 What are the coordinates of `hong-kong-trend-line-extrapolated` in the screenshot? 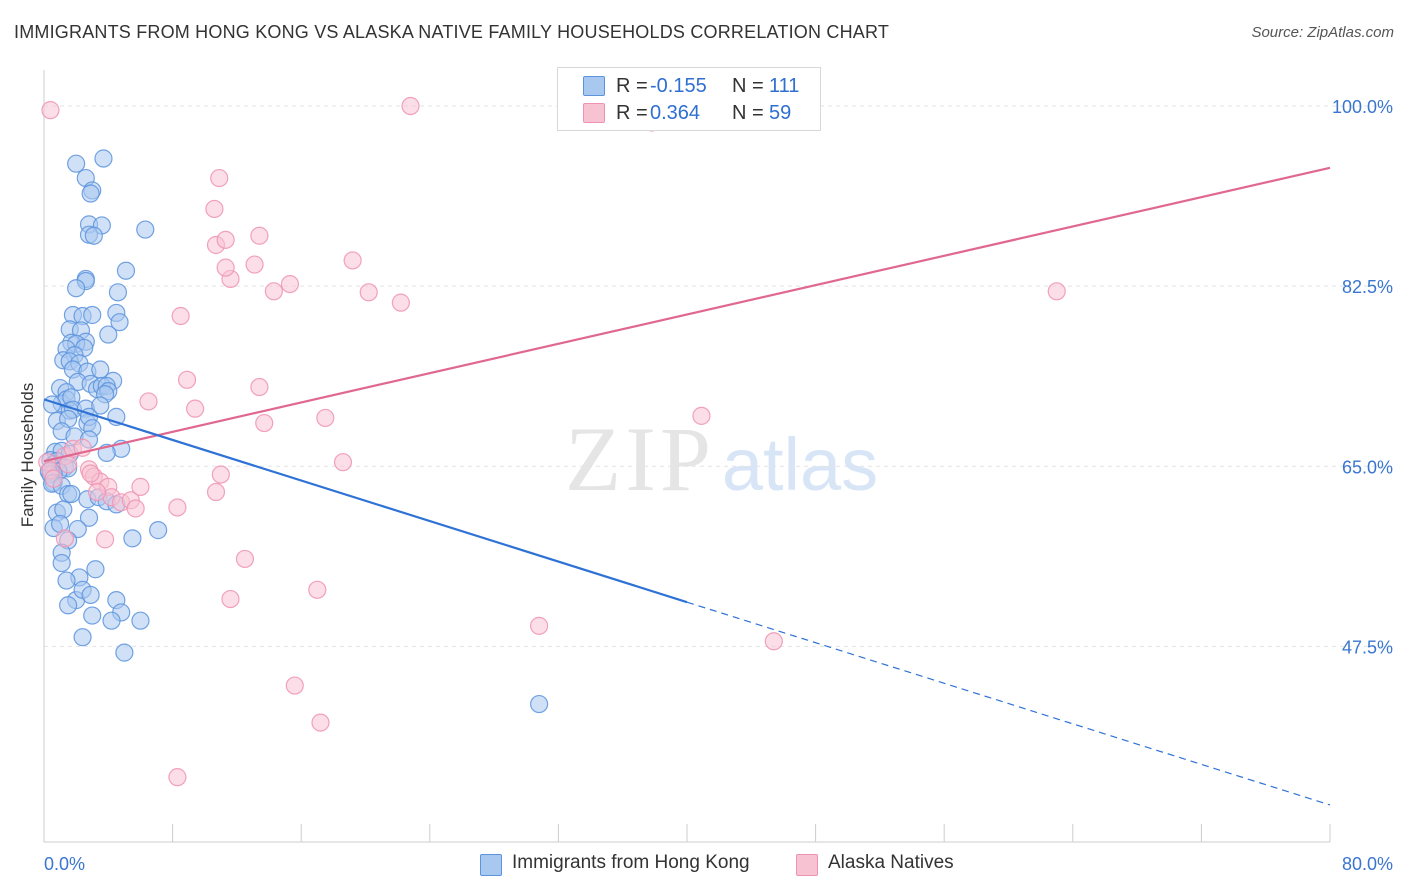 It's located at (1008, 703).